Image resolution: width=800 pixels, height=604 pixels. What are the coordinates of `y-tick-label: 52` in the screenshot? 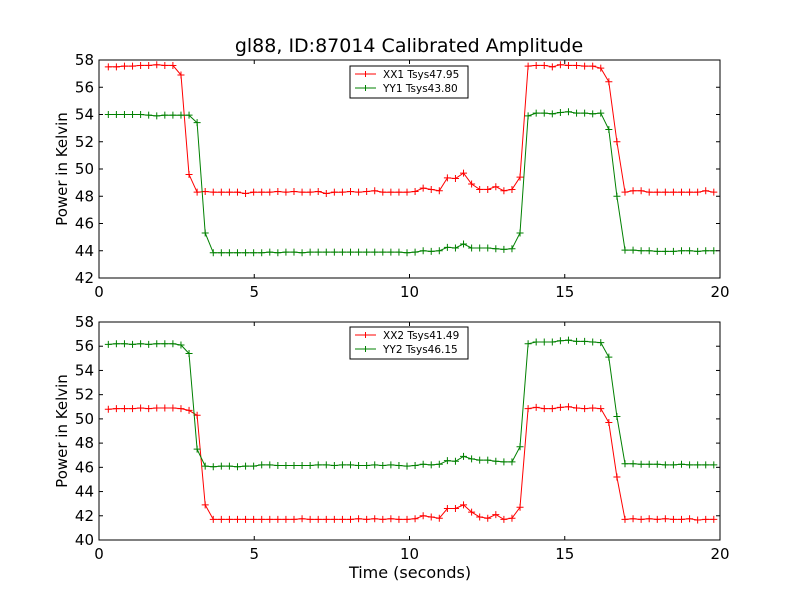 It's located at (84, 395).